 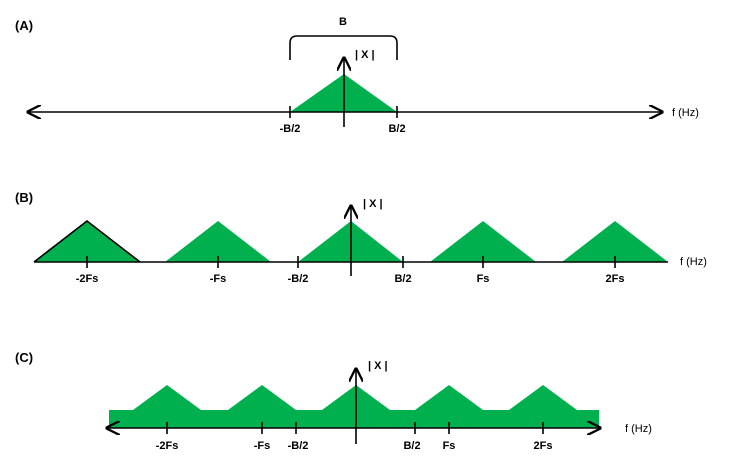 What do you see at coordinates (24, 357) in the screenshot?
I see `panel-c-label: (C)` at bounding box center [24, 357].